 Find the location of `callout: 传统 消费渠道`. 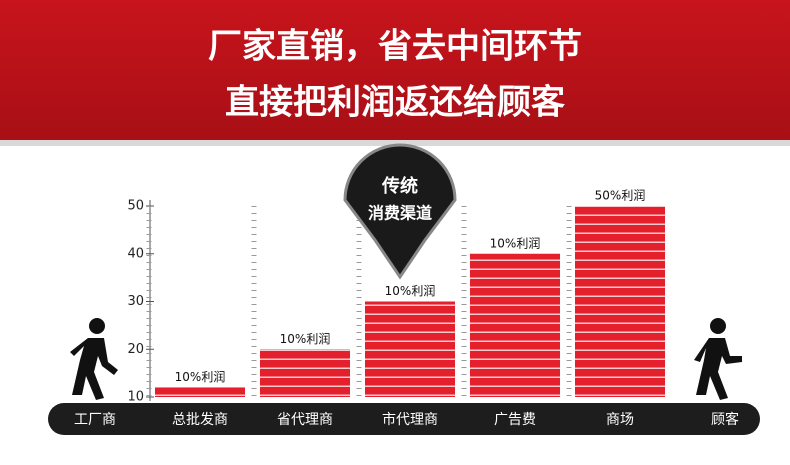

callout: 传统 消费渠道 is located at coordinates (400, 211).